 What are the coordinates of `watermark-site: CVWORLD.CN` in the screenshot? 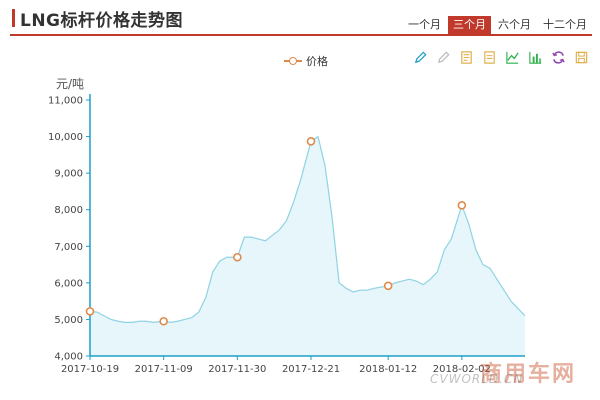 It's located at (477, 379).